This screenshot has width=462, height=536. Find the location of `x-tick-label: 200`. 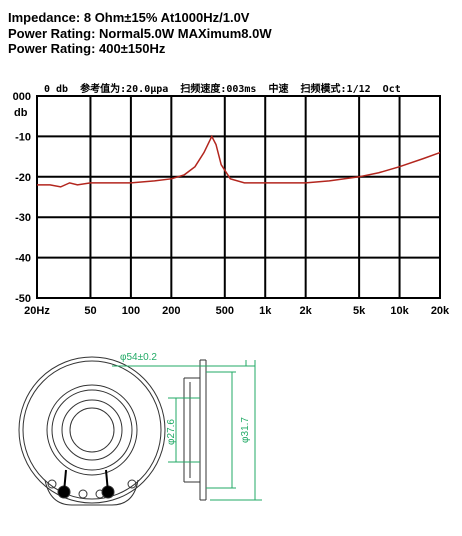

x-tick-label: 200 is located at coordinates (171, 311).